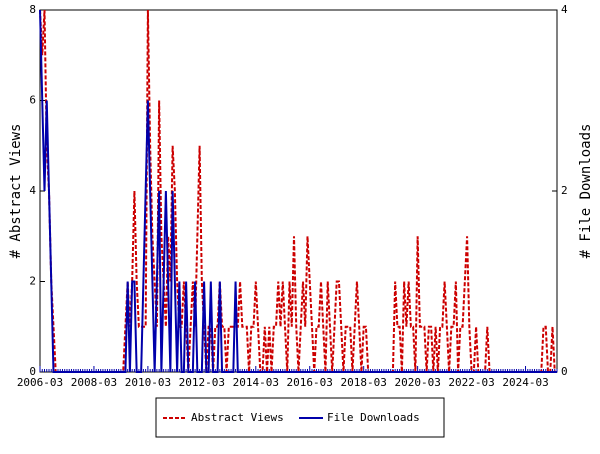 The width and height of the screenshot is (600, 454). I want to click on y-tick-label: 2, so click(32, 281).